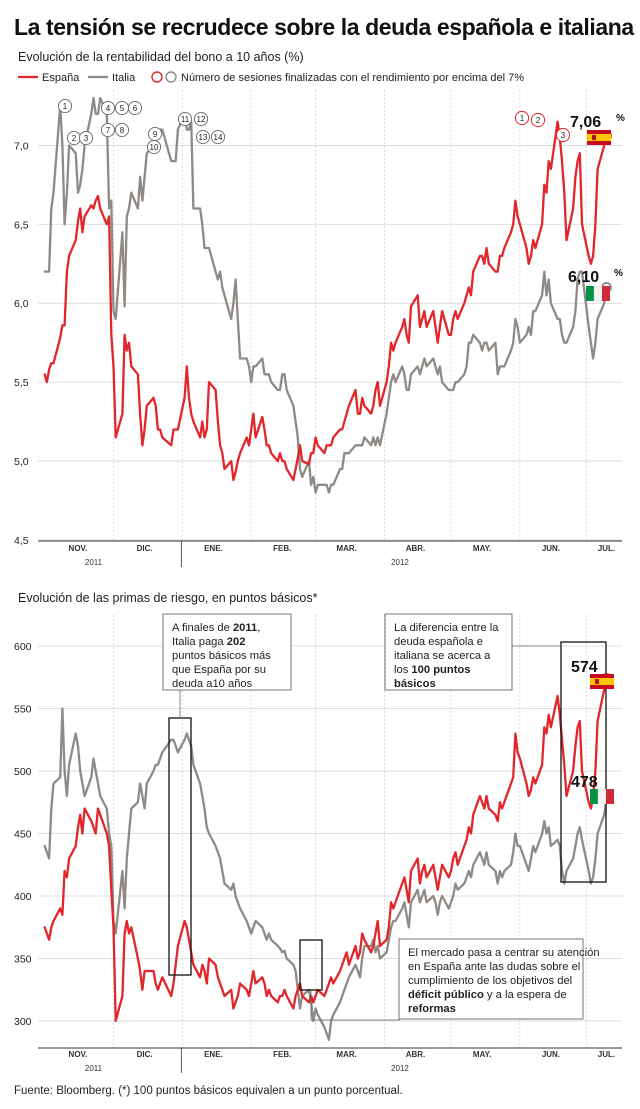 The width and height of the screenshot is (640, 1109). Describe the element at coordinates (203, 137) in the screenshot. I see `session-marker-label: 13` at that location.